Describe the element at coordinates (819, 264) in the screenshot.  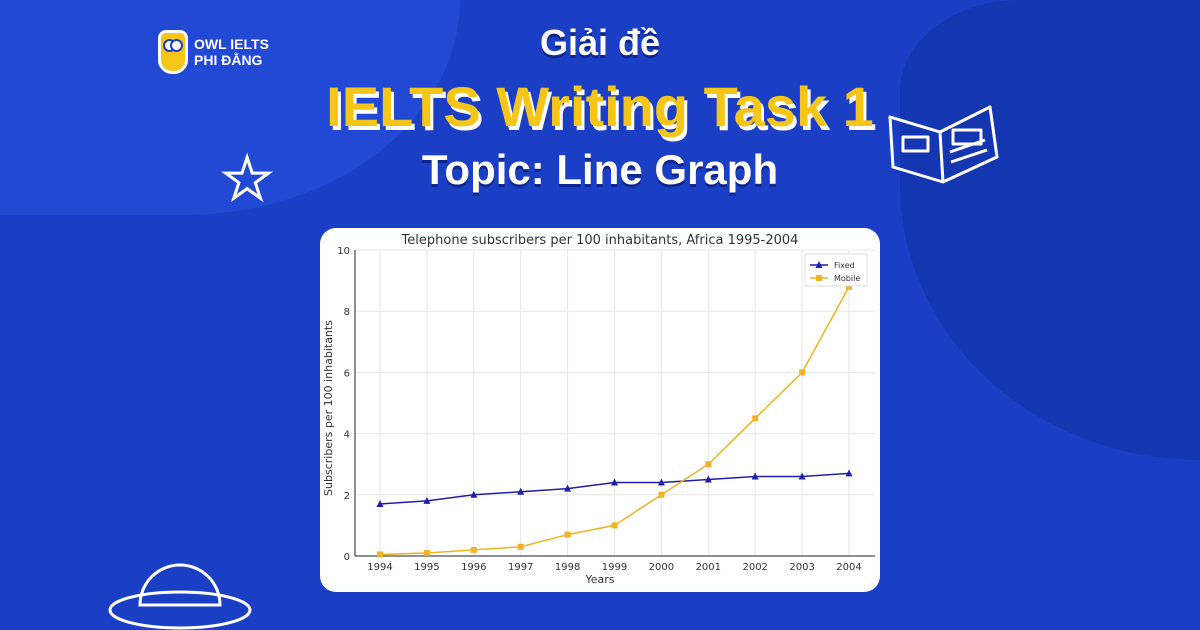
I see `legend-marker-fixed` at that location.